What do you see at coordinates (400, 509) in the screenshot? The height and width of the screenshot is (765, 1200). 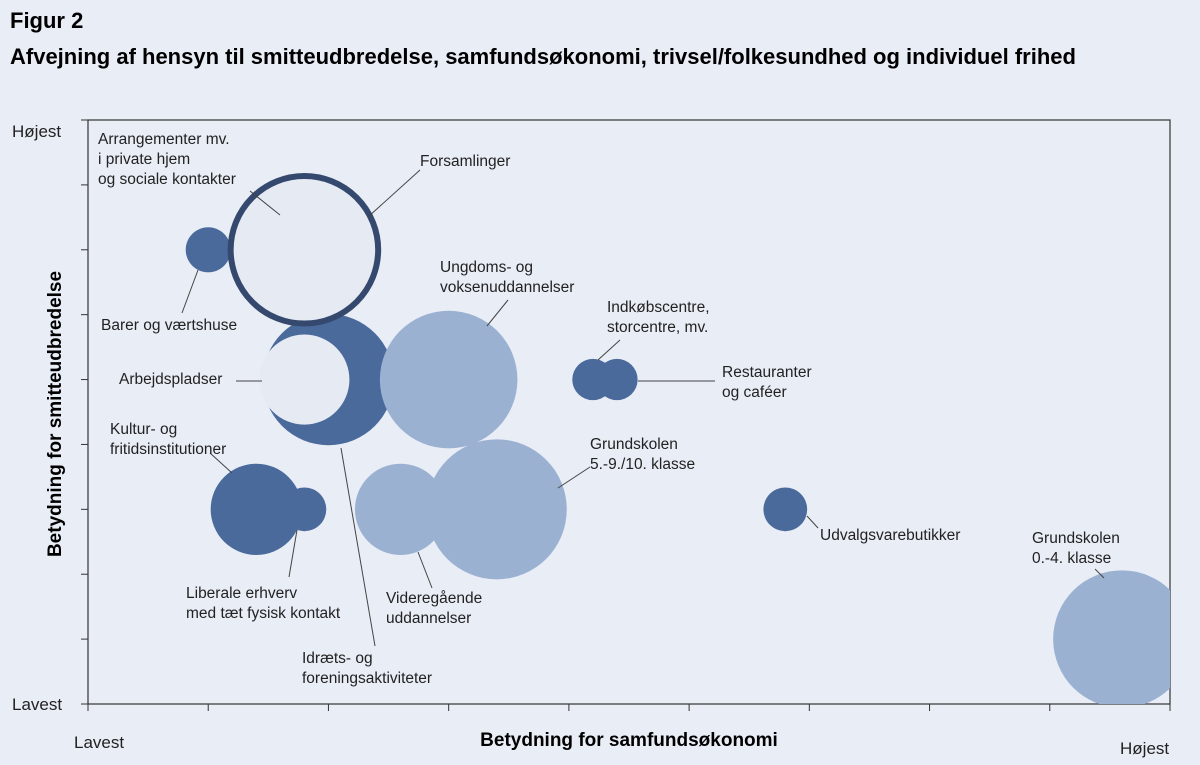 I see `bubble-videregaende` at bounding box center [400, 509].